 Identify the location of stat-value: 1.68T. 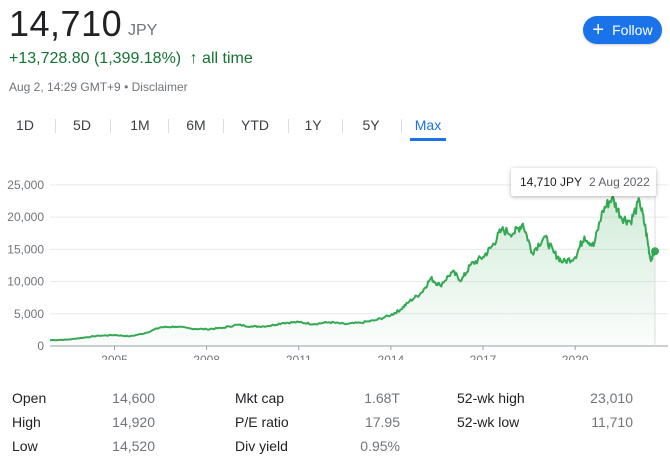
(382, 398).